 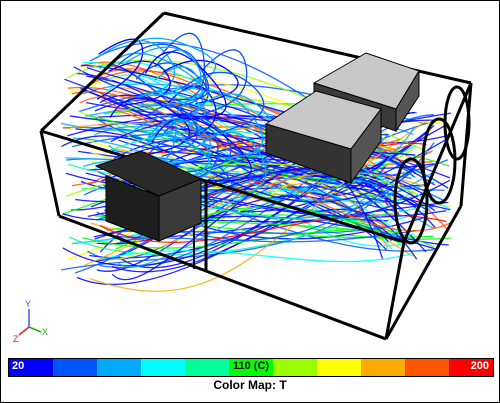 I want to click on color-legend-bar: 20 110 (C) 200, so click(x=251, y=367).